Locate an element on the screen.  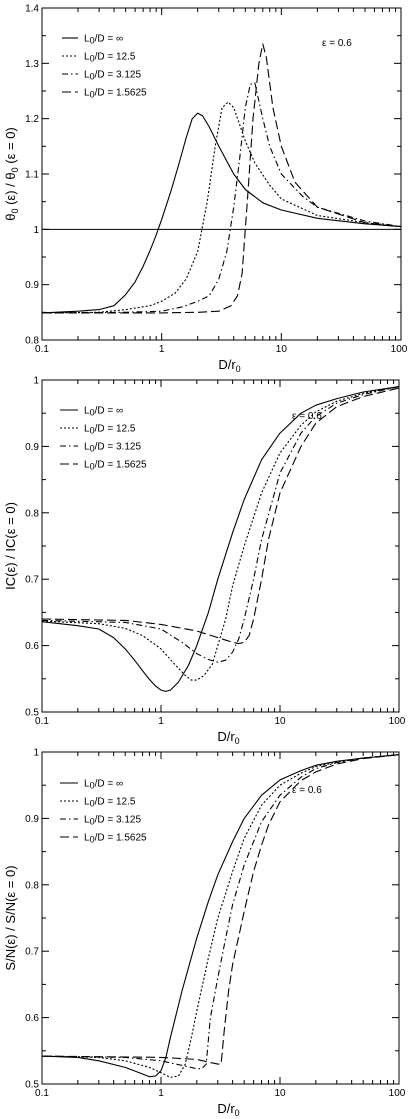
y-tick-label: 1.3 is located at coordinates (32, 64).